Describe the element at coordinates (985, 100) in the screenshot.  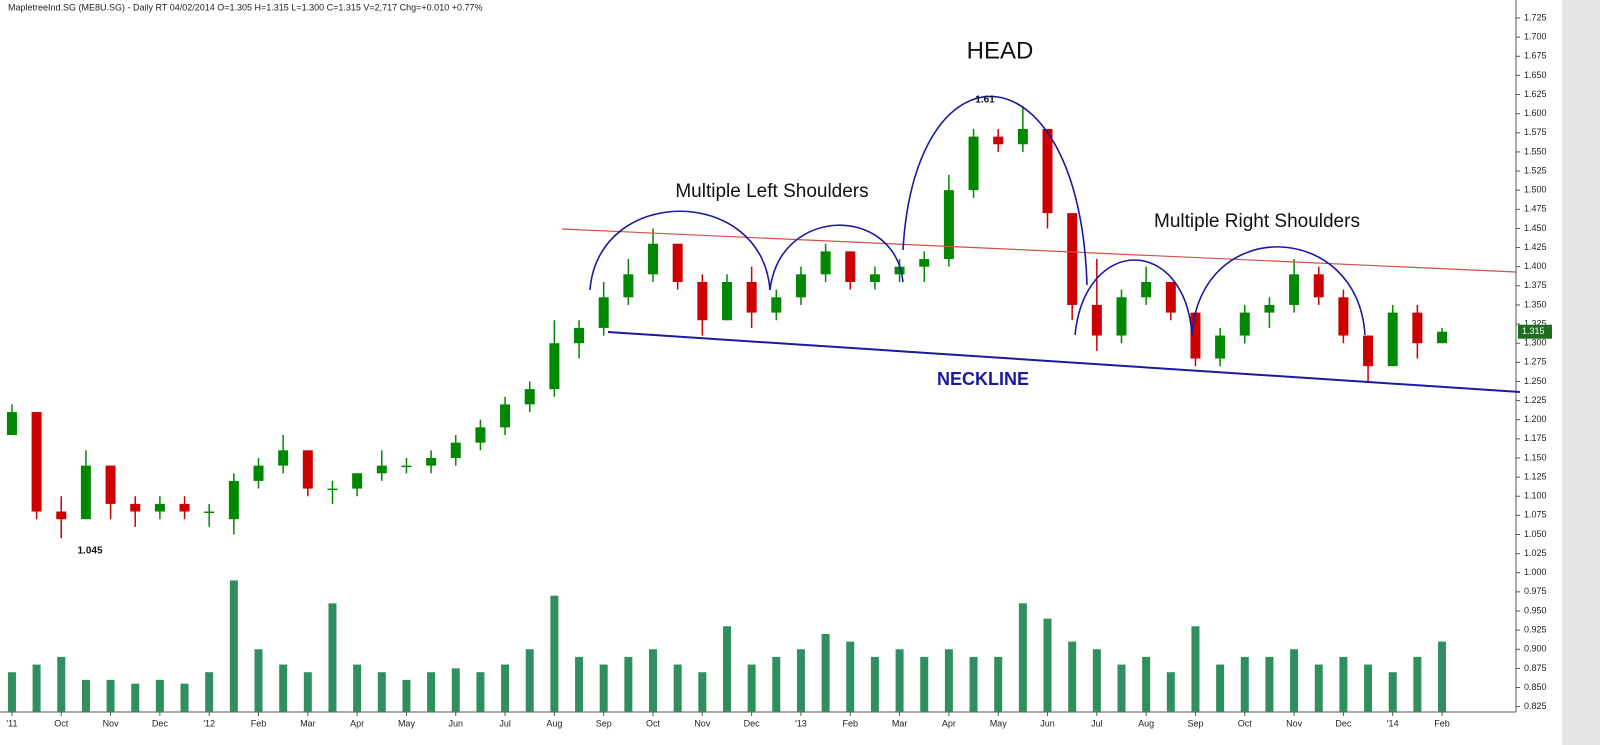
I see `annotation-high: 1.61` at that location.